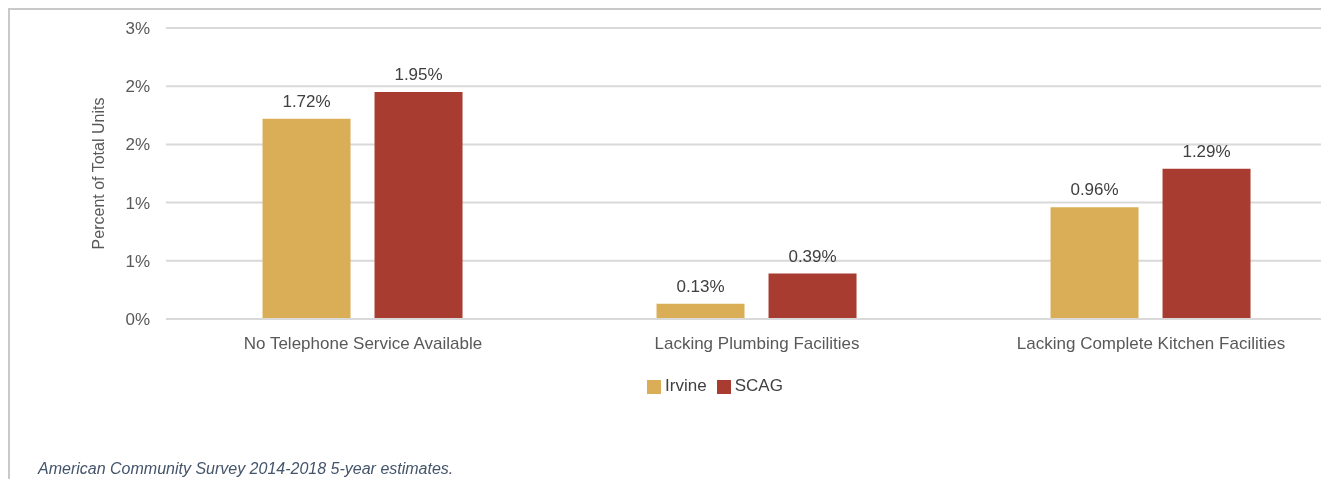 The image size is (1321, 479). What do you see at coordinates (418, 75) in the screenshot?
I see `data-label: 1.95%` at bounding box center [418, 75].